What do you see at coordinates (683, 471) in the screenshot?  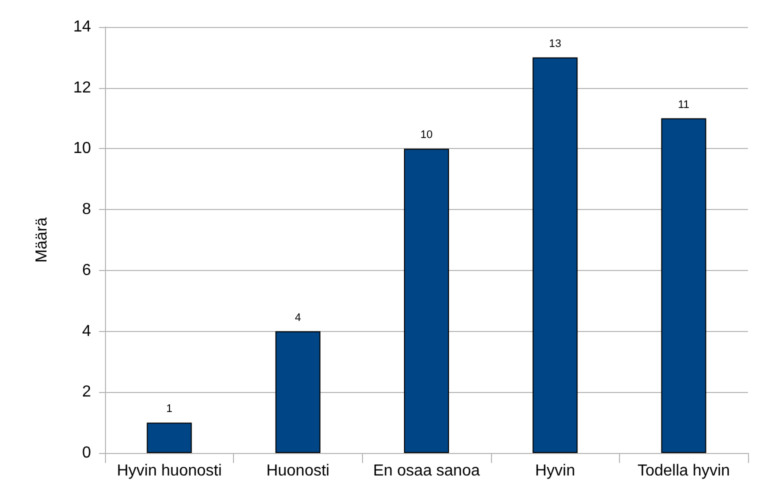 I see `x-tick-label: Todella hyvin` at bounding box center [683, 471].